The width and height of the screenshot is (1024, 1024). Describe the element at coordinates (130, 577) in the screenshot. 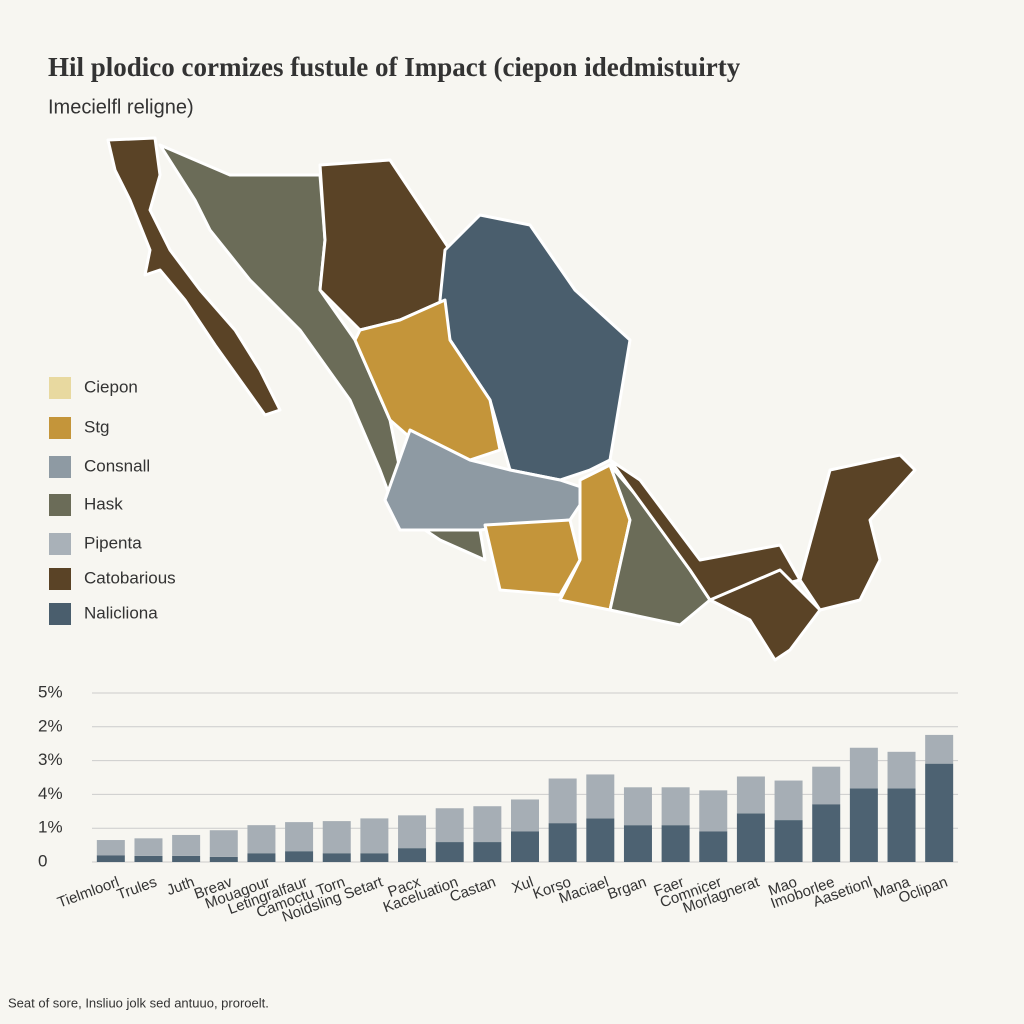

I see `legend-label: Catobarious` at that location.